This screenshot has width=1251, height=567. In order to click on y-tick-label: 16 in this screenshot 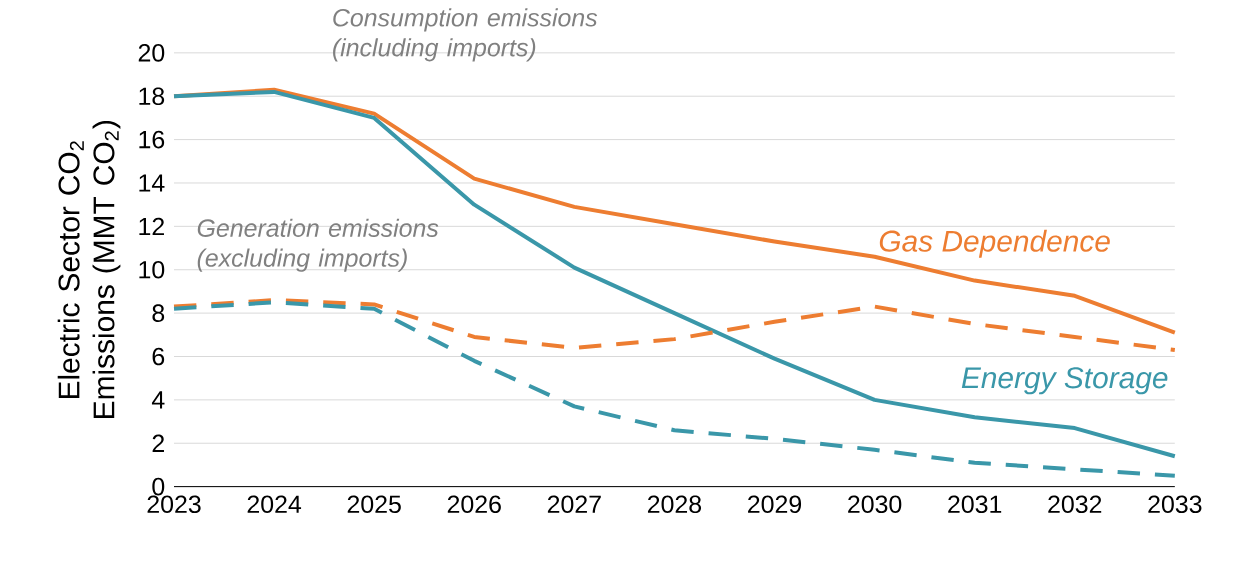, I will do `click(152, 139)`.